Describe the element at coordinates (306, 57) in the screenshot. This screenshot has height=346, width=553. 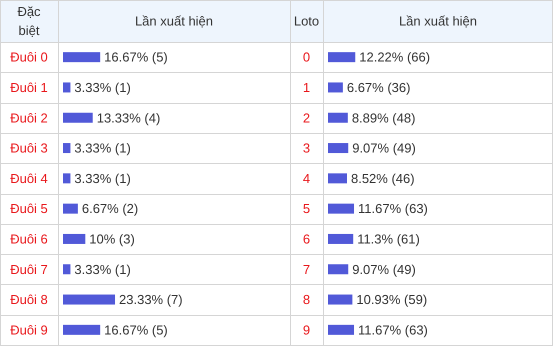
I see `y-tick-label: 0` at that location.